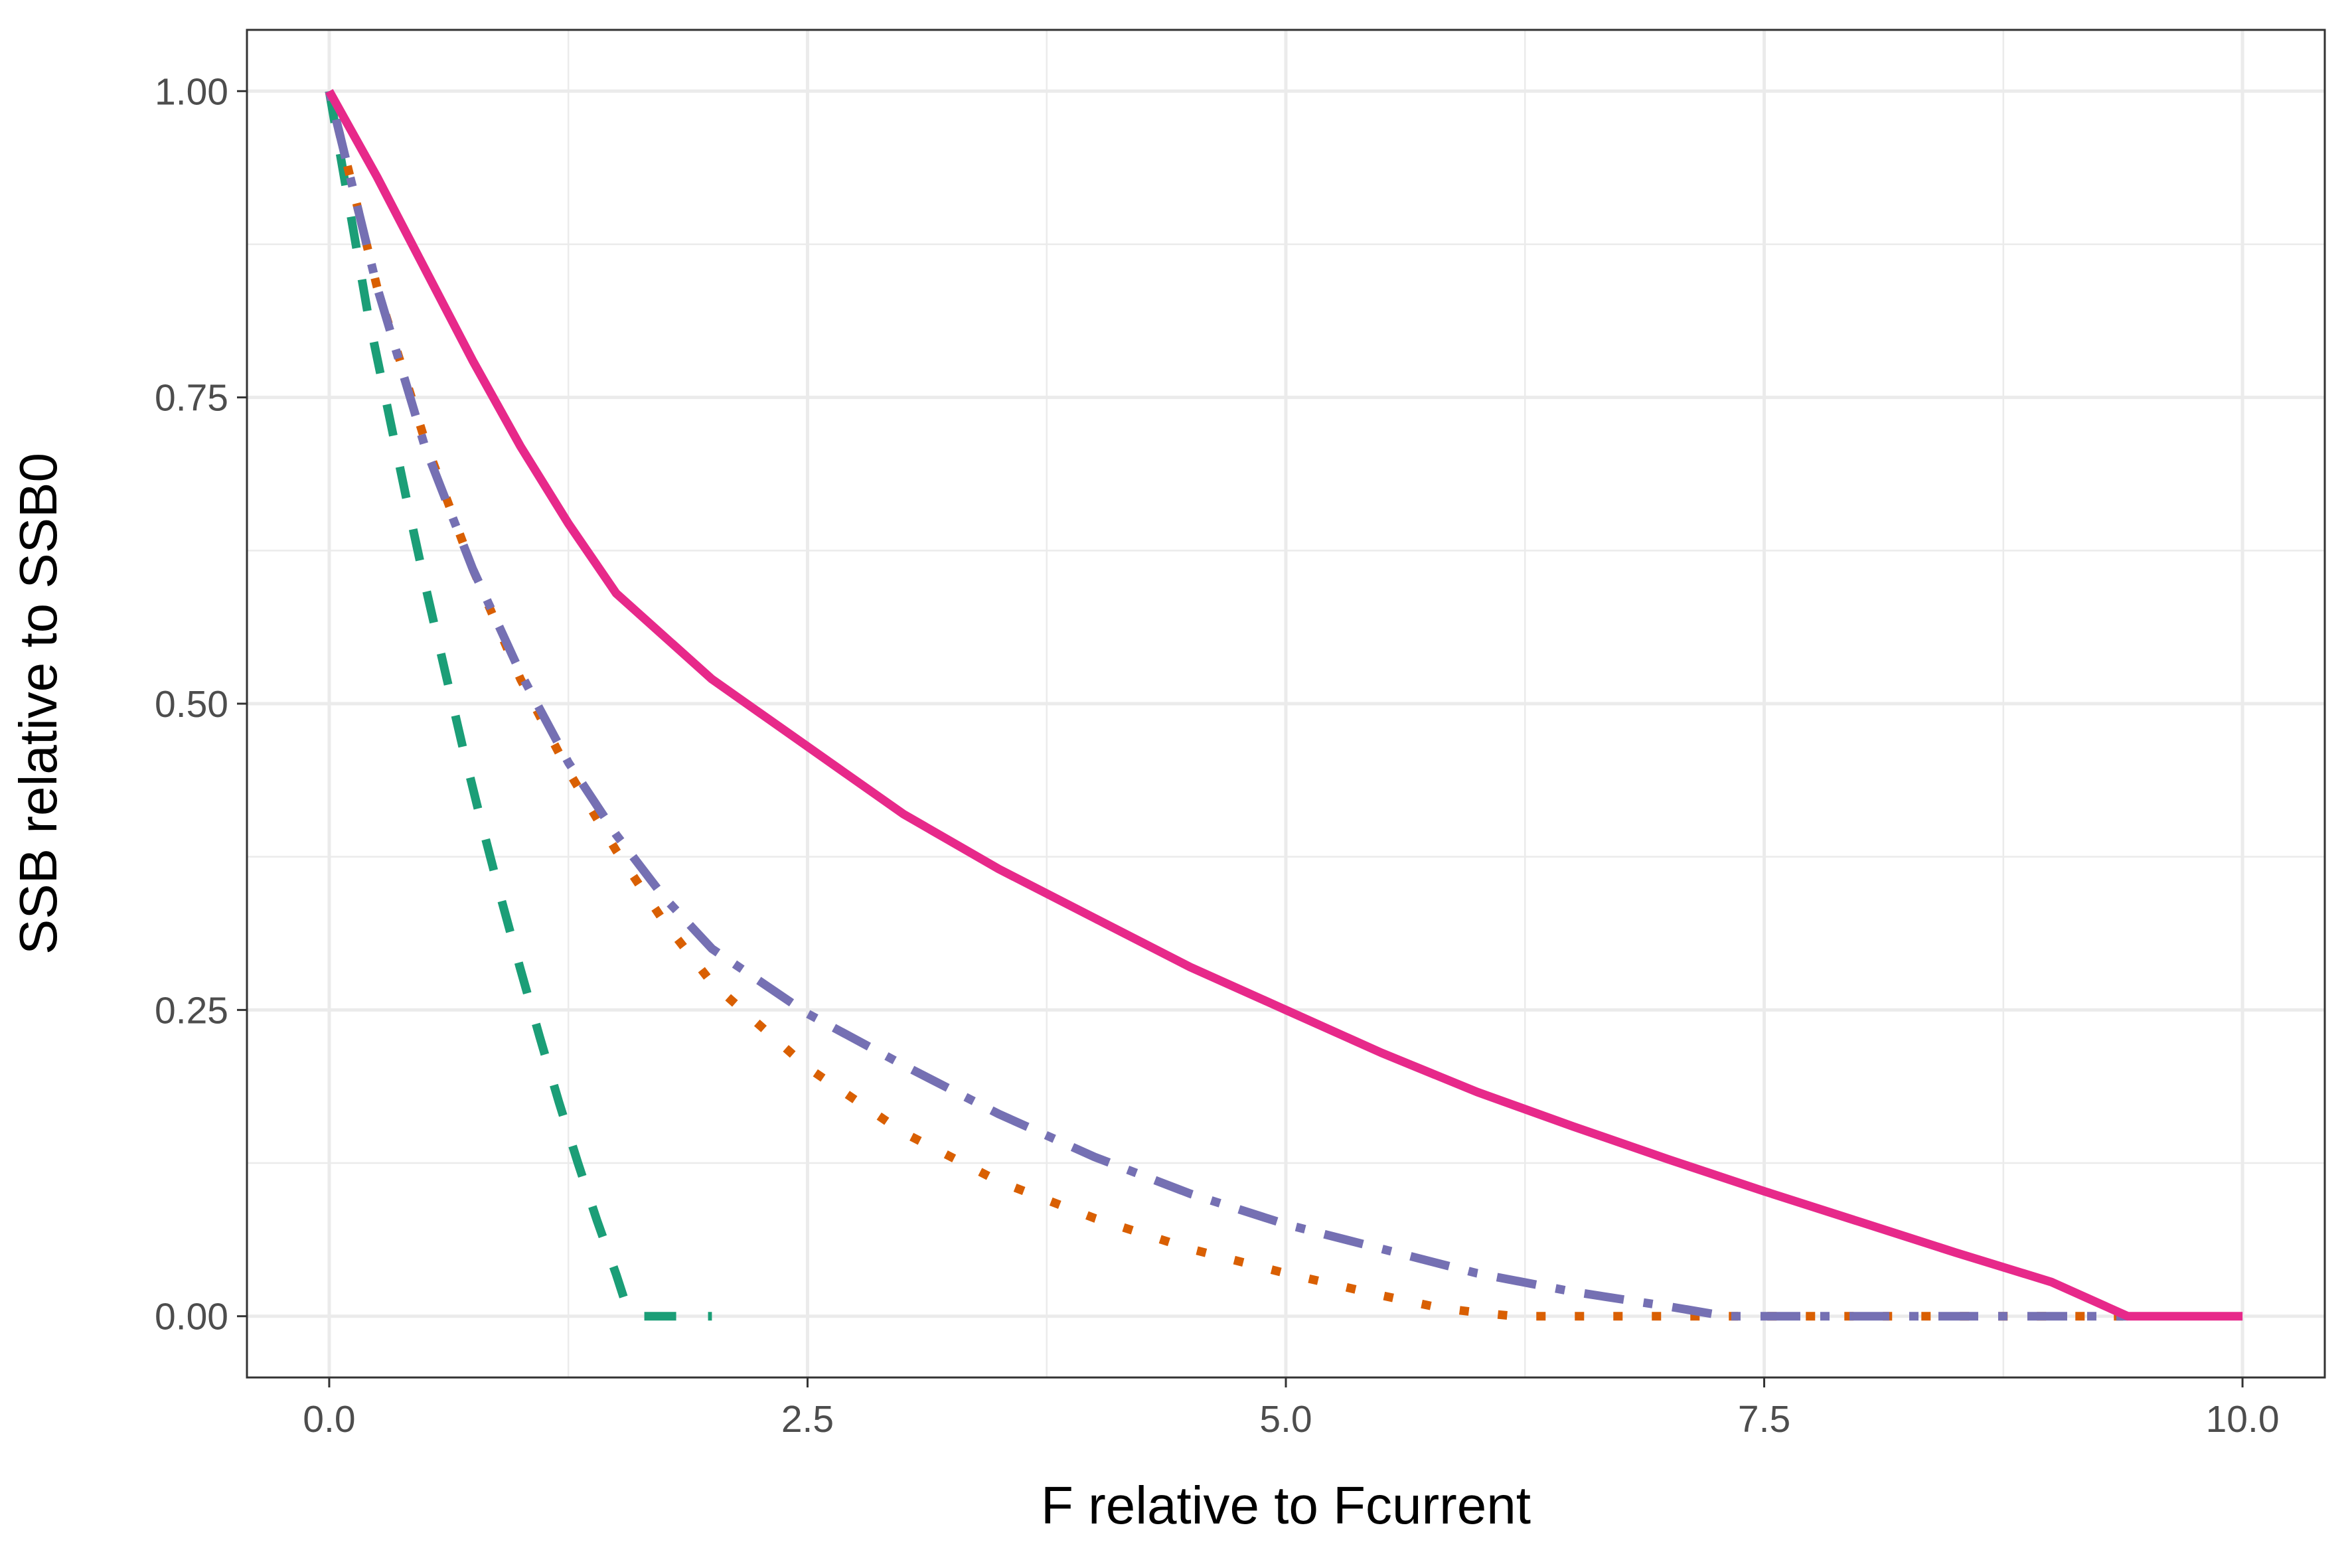 The width and height of the screenshot is (2352, 1568). What do you see at coordinates (2243, 1419) in the screenshot?
I see `x-tick-label: 10.0` at bounding box center [2243, 1419].